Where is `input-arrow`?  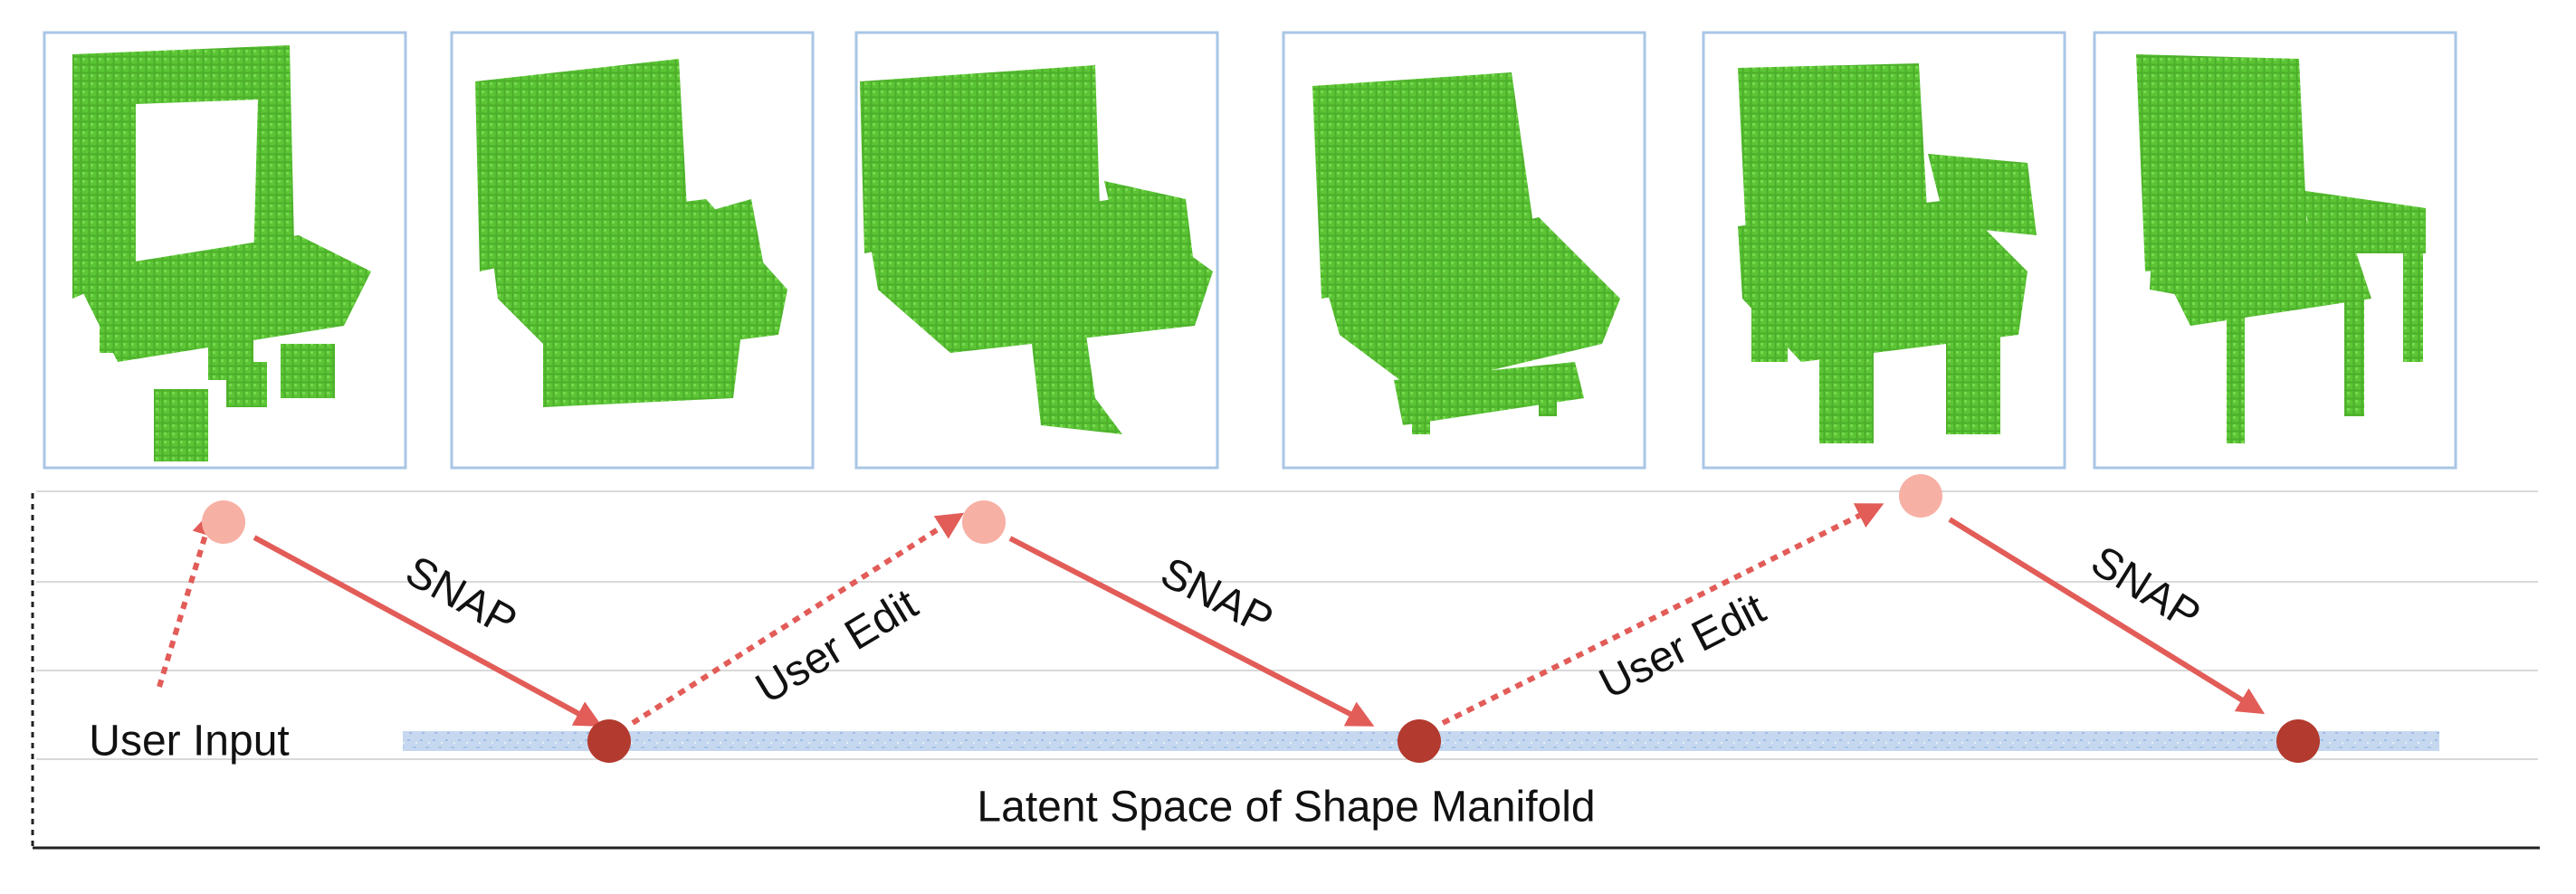
input-arrow is located at coordinates (188, 599).